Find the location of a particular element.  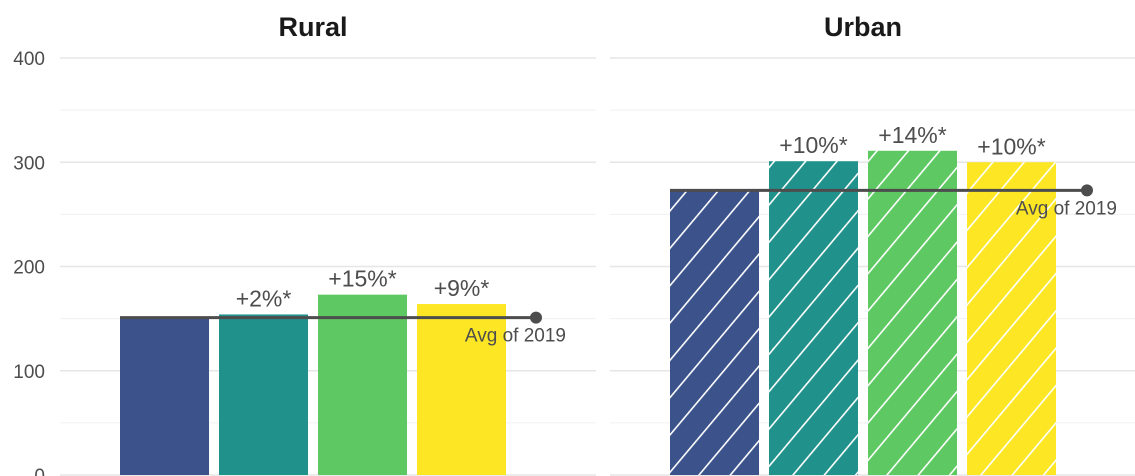

y-axis: 0 100 200 300 400 is located at coordinates (29, 262).